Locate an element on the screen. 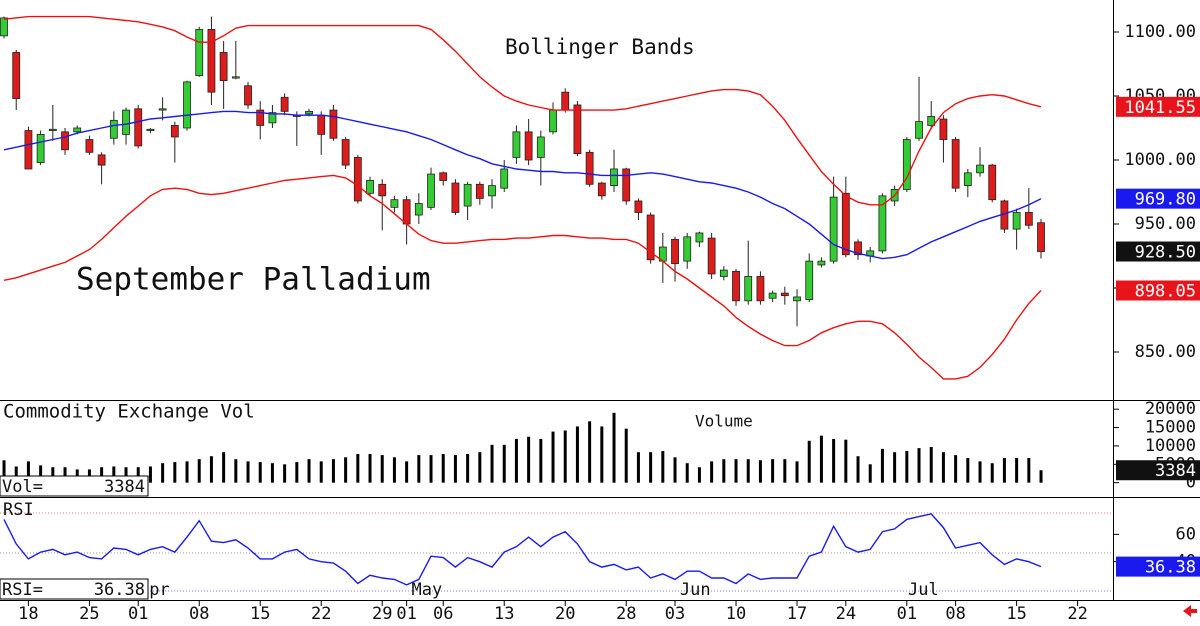 The image size is (1200, 626). x-tick-label: 22 is located at coordinates (1077, 614).